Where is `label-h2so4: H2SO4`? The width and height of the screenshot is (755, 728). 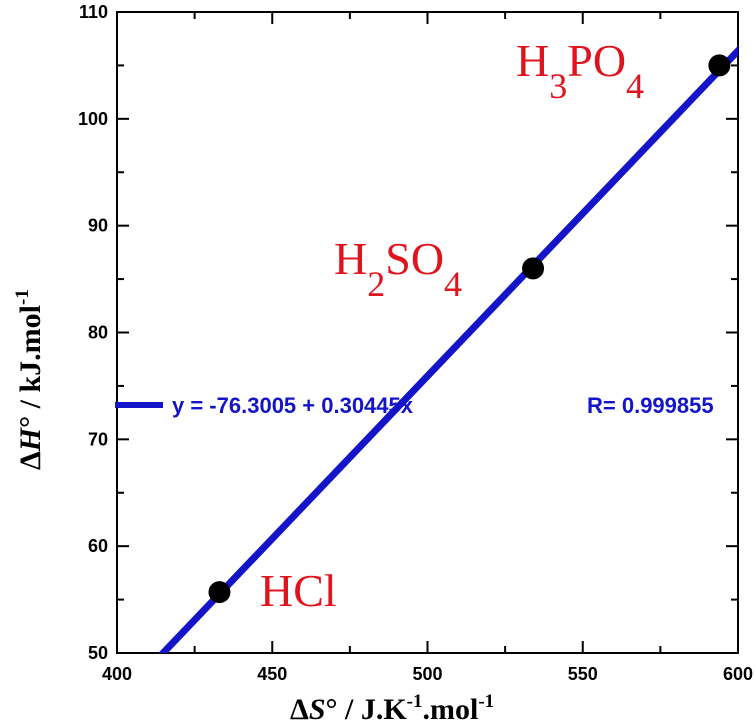
label-h2so4: H2SO4 is located at coordinates (398, 268).